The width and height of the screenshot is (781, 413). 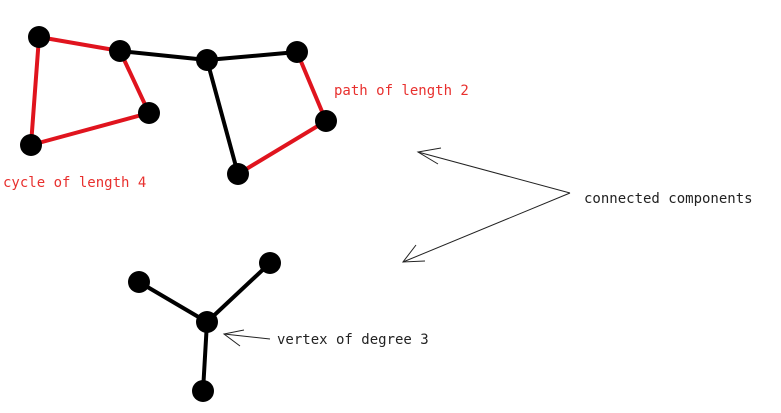 What do you see at coordinates (413, 253) in the screenshot?
I see `arrowhead-component-two` at bounding box center [413, 253].